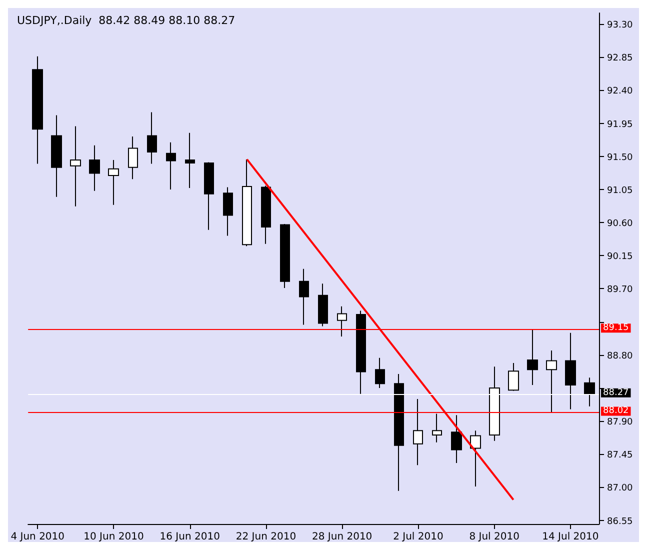 Image resolution: width=647 pixels, height=550 pixels. What do you see at coordinates (620, 423) in the screenshot?
I see `y-tick-label: 87.90` at bounding box center [620, 423].